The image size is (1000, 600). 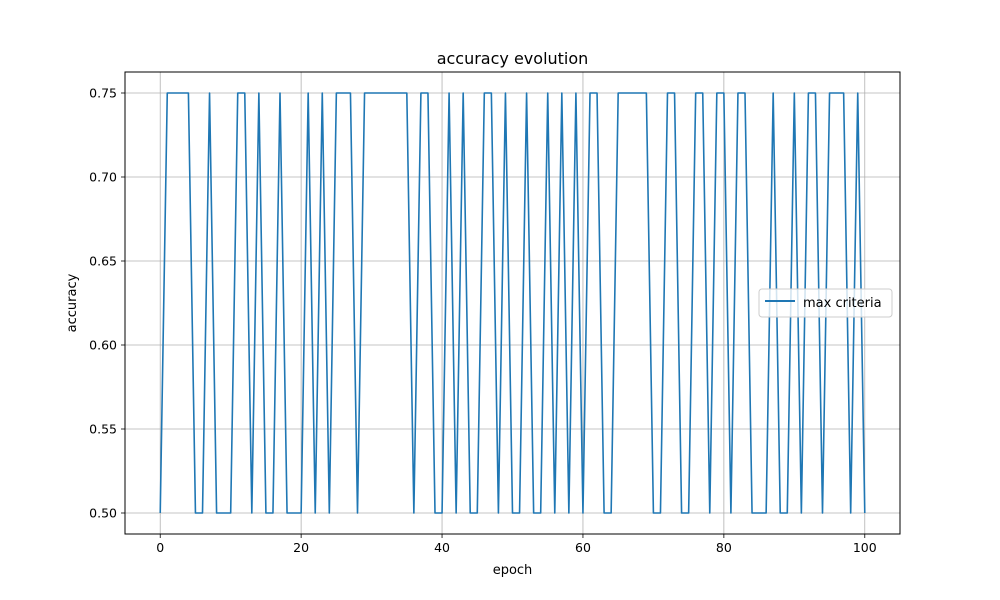 What do you see at coordinates (72, 302) in the screenshot?
I see `y-axis-label: accuracy` at bounding box center [72, 302].